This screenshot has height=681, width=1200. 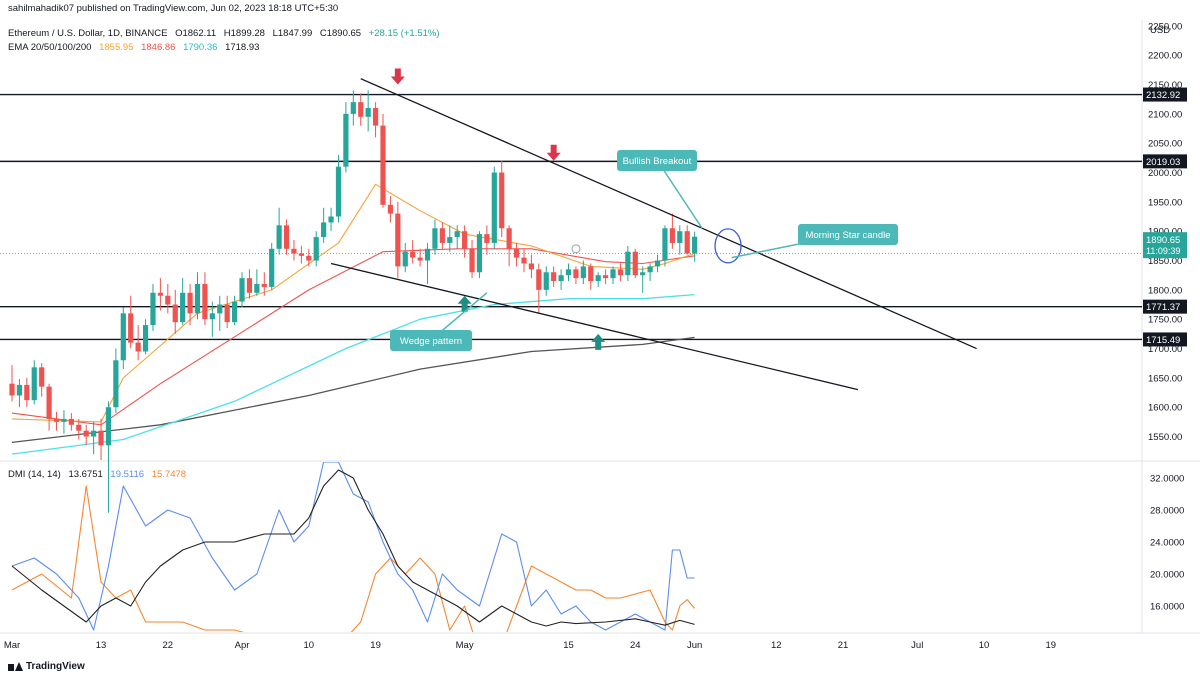 I want to click on morning-star-highlight, so click(x=728, y=246).